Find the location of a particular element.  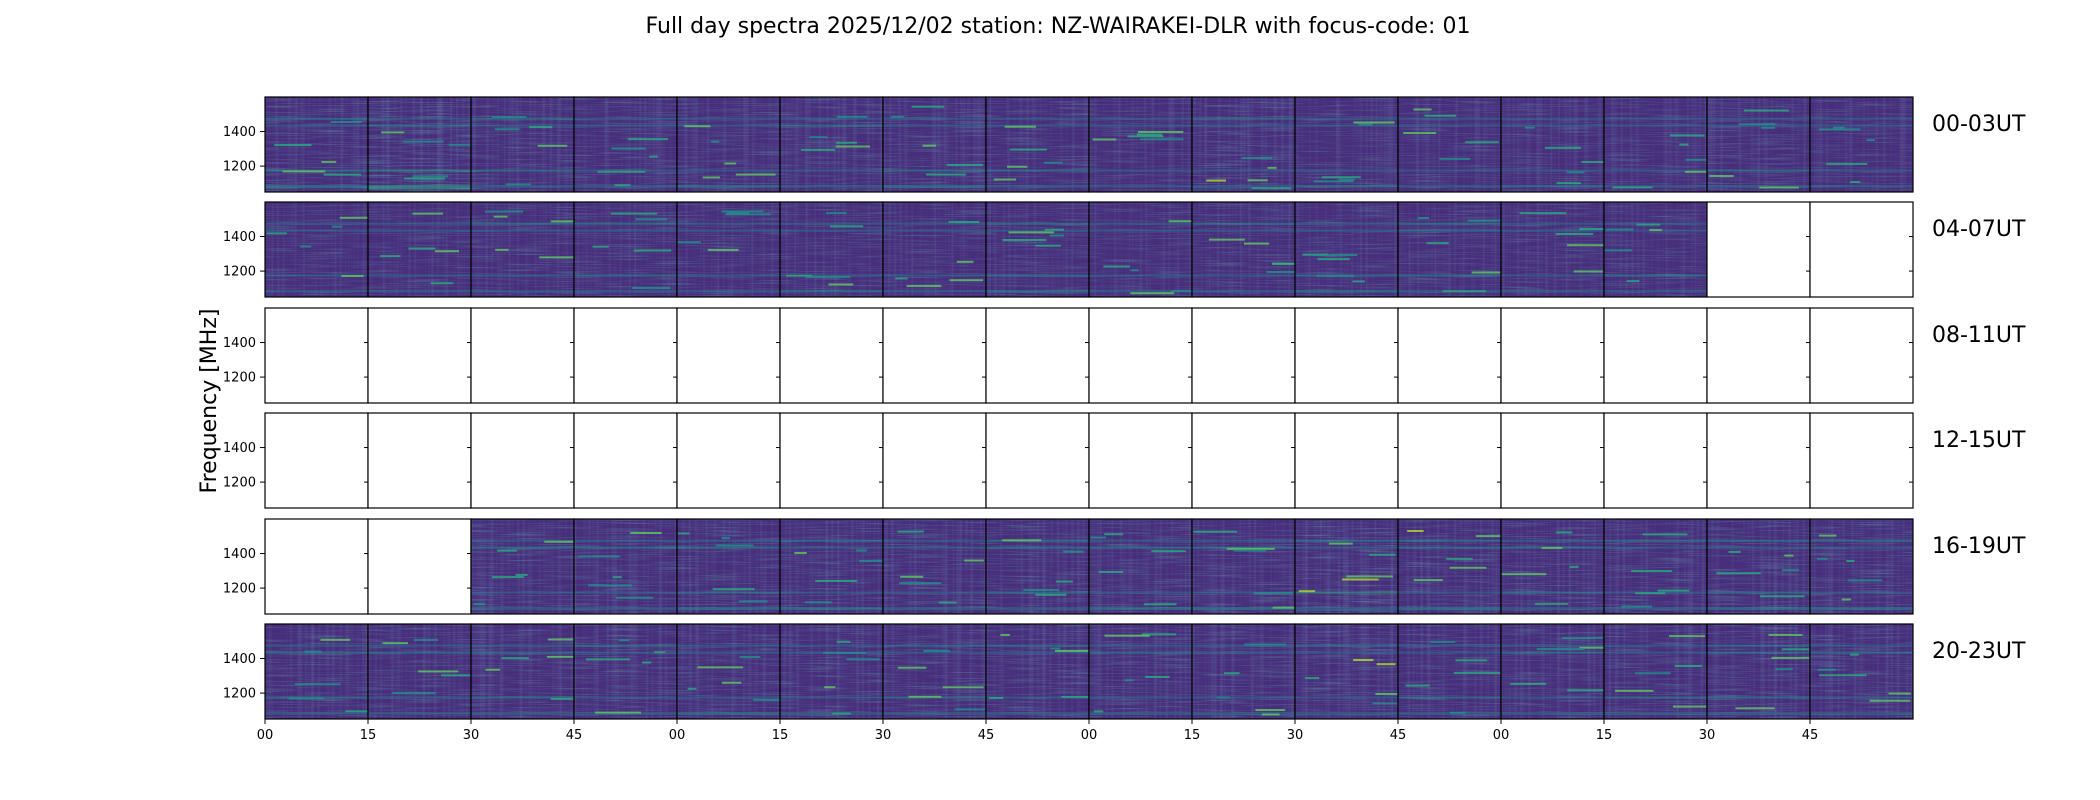

y-axis-label: Frequency [MHz] is located at coordinates (209, 401).